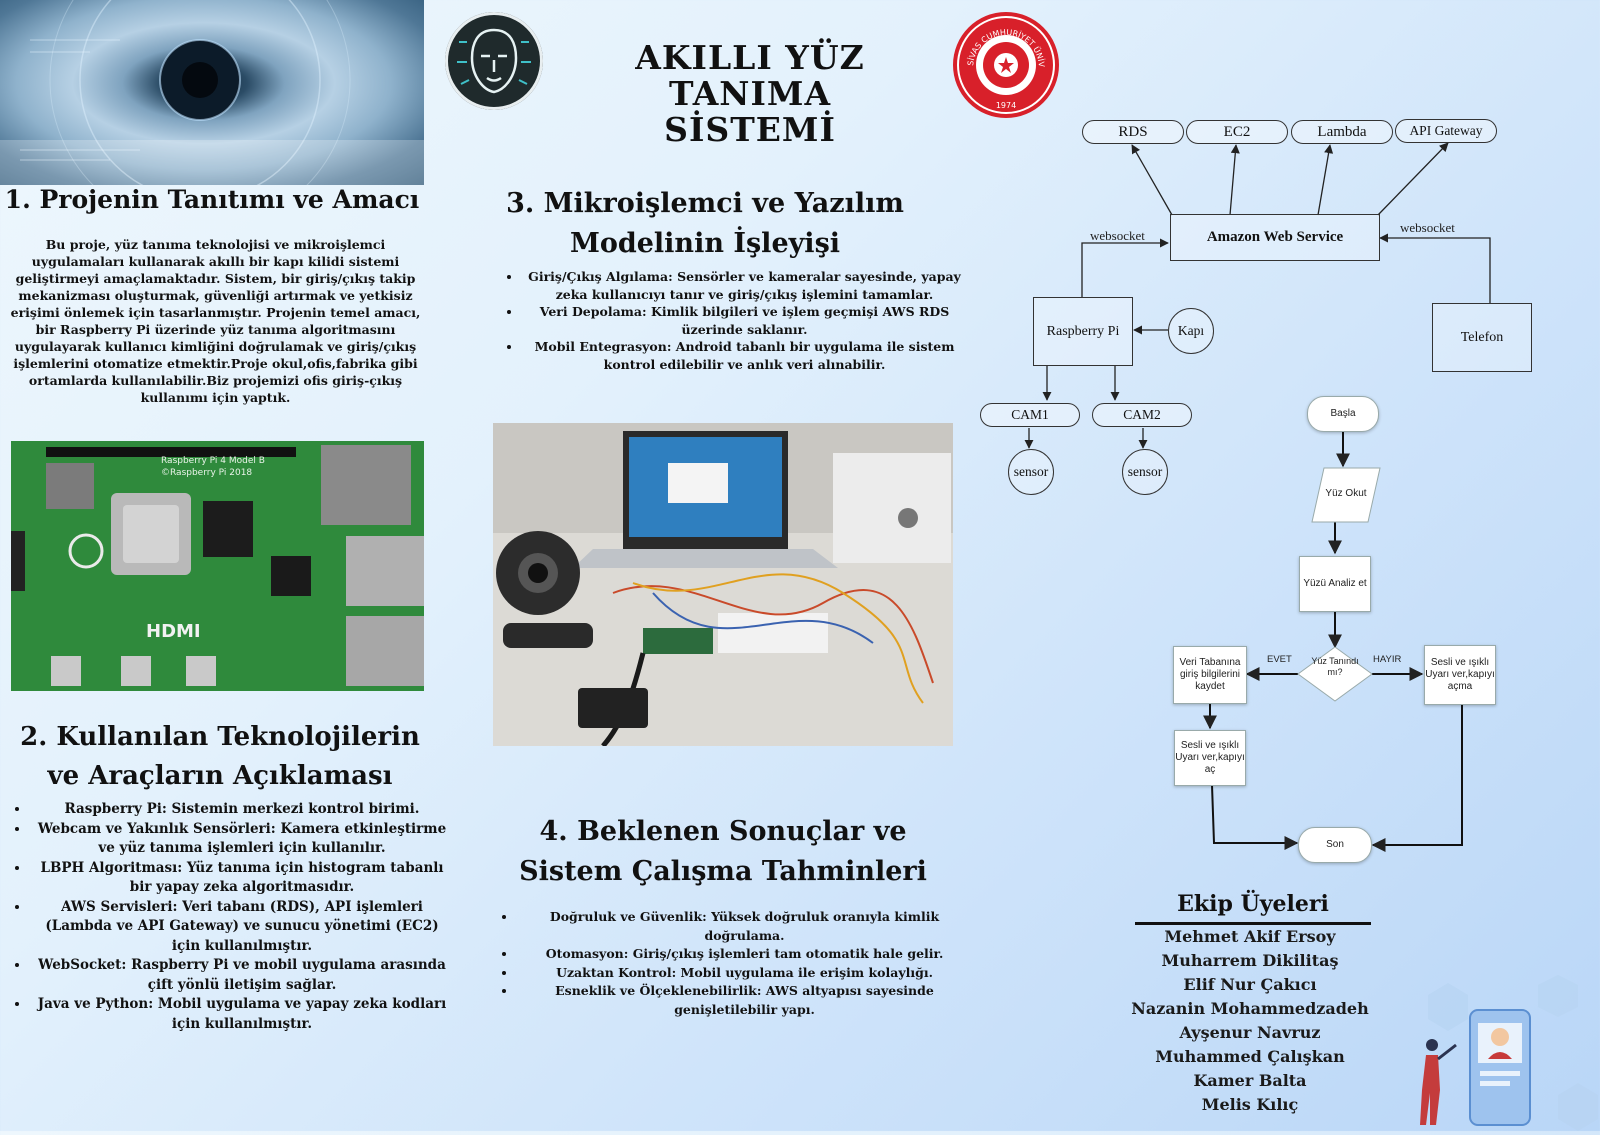  I want to click on flow-no-label: HAYIR, so click(1387, 659).